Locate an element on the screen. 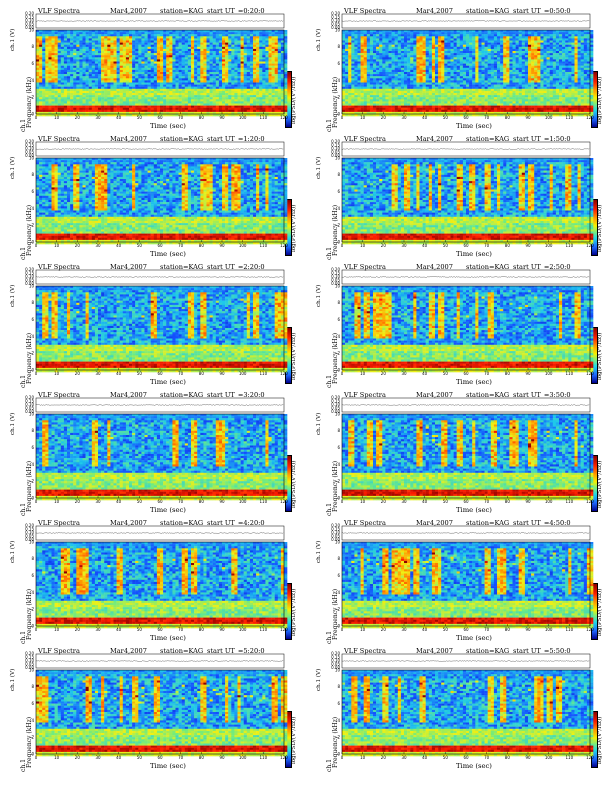  panel-start-ut: start UT =5:20:0 is located at coordinates (236, 651).